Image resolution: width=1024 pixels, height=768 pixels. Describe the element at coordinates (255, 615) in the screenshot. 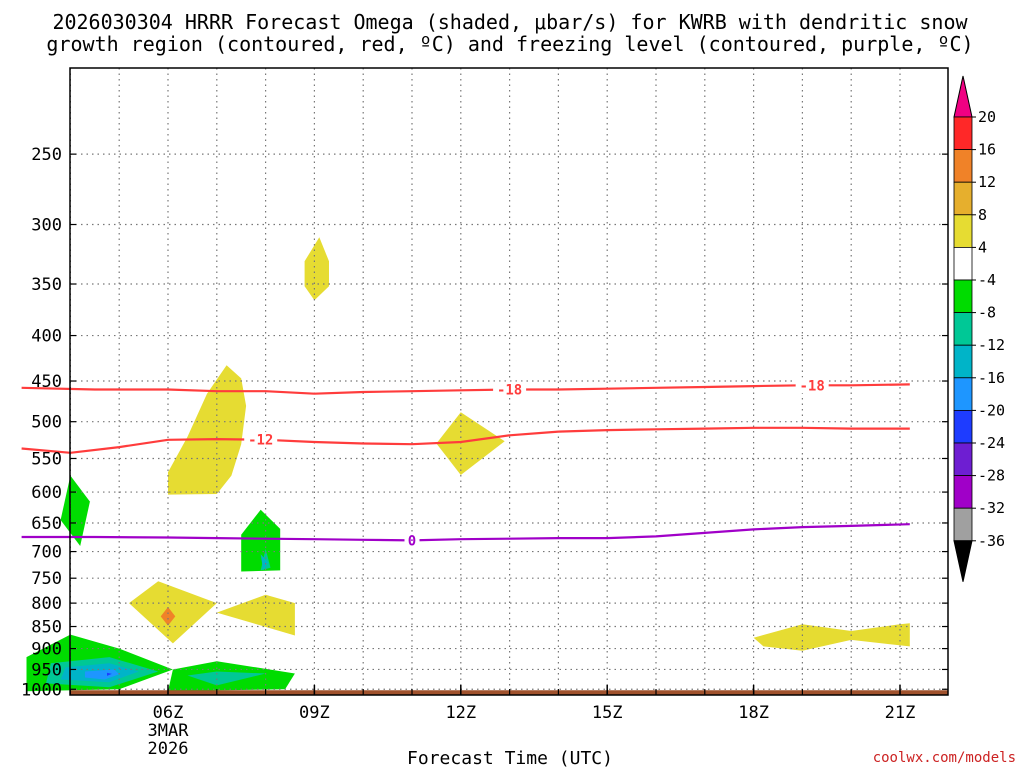

I see `omega-region-yellow-820-right` at that location.